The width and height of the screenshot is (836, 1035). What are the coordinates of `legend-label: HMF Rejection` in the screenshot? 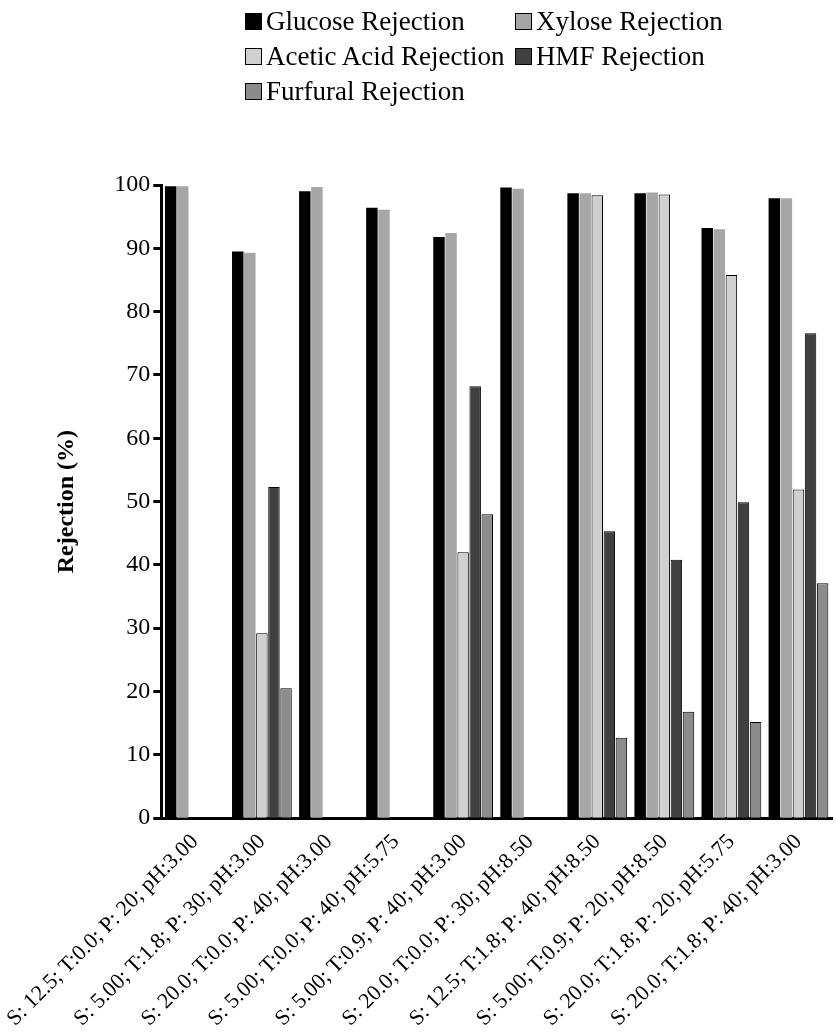 It's located at (620, 56).